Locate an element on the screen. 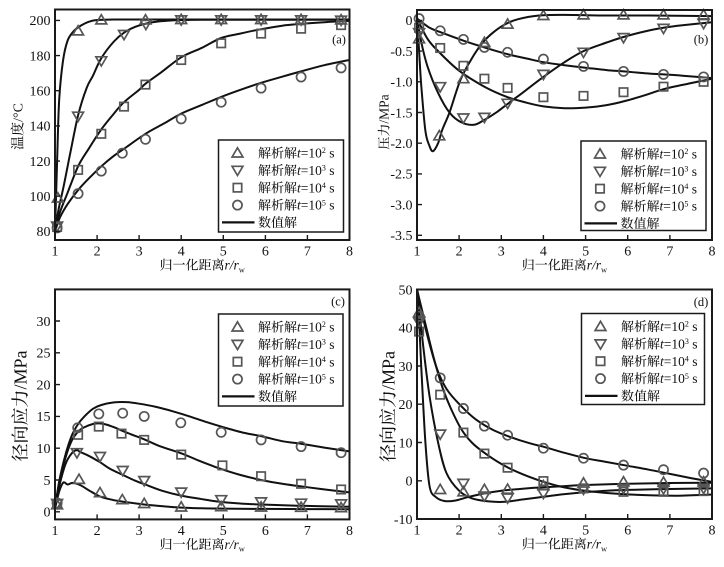 This screenshot has height=567, width=724. svg-text: 10 is located at coordinates (44, 449).